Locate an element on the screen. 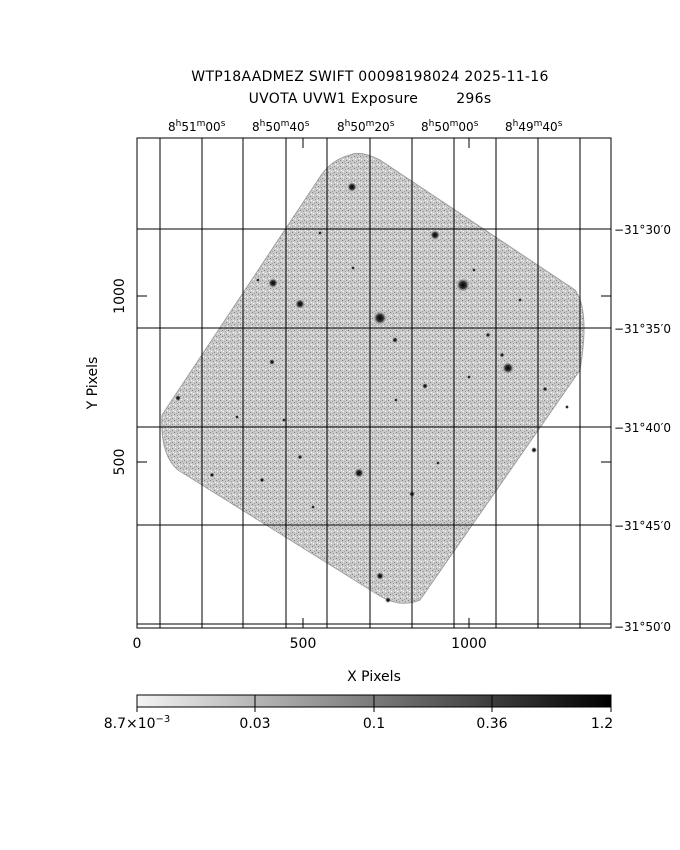 Image resolution: width=680 pixels, height=850 pixels. dec-label: −31°30′0 is located at coordinates (642, 230).